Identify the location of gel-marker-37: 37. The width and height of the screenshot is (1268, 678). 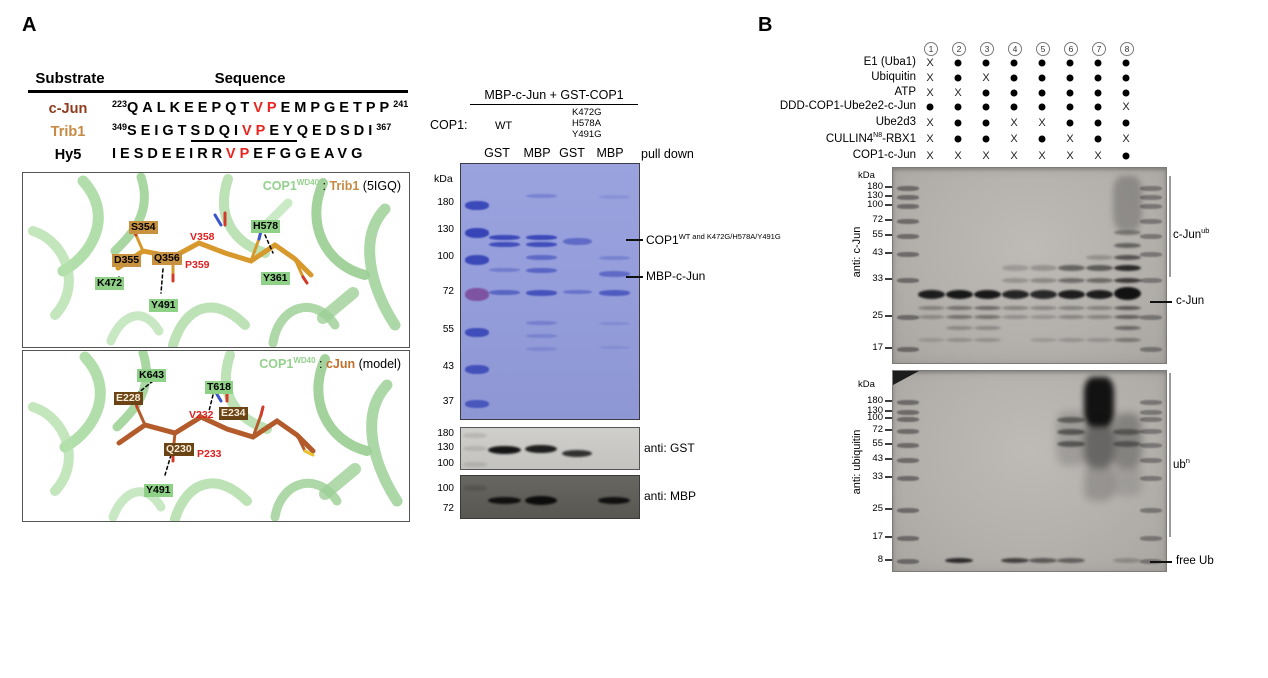
(448, 401).